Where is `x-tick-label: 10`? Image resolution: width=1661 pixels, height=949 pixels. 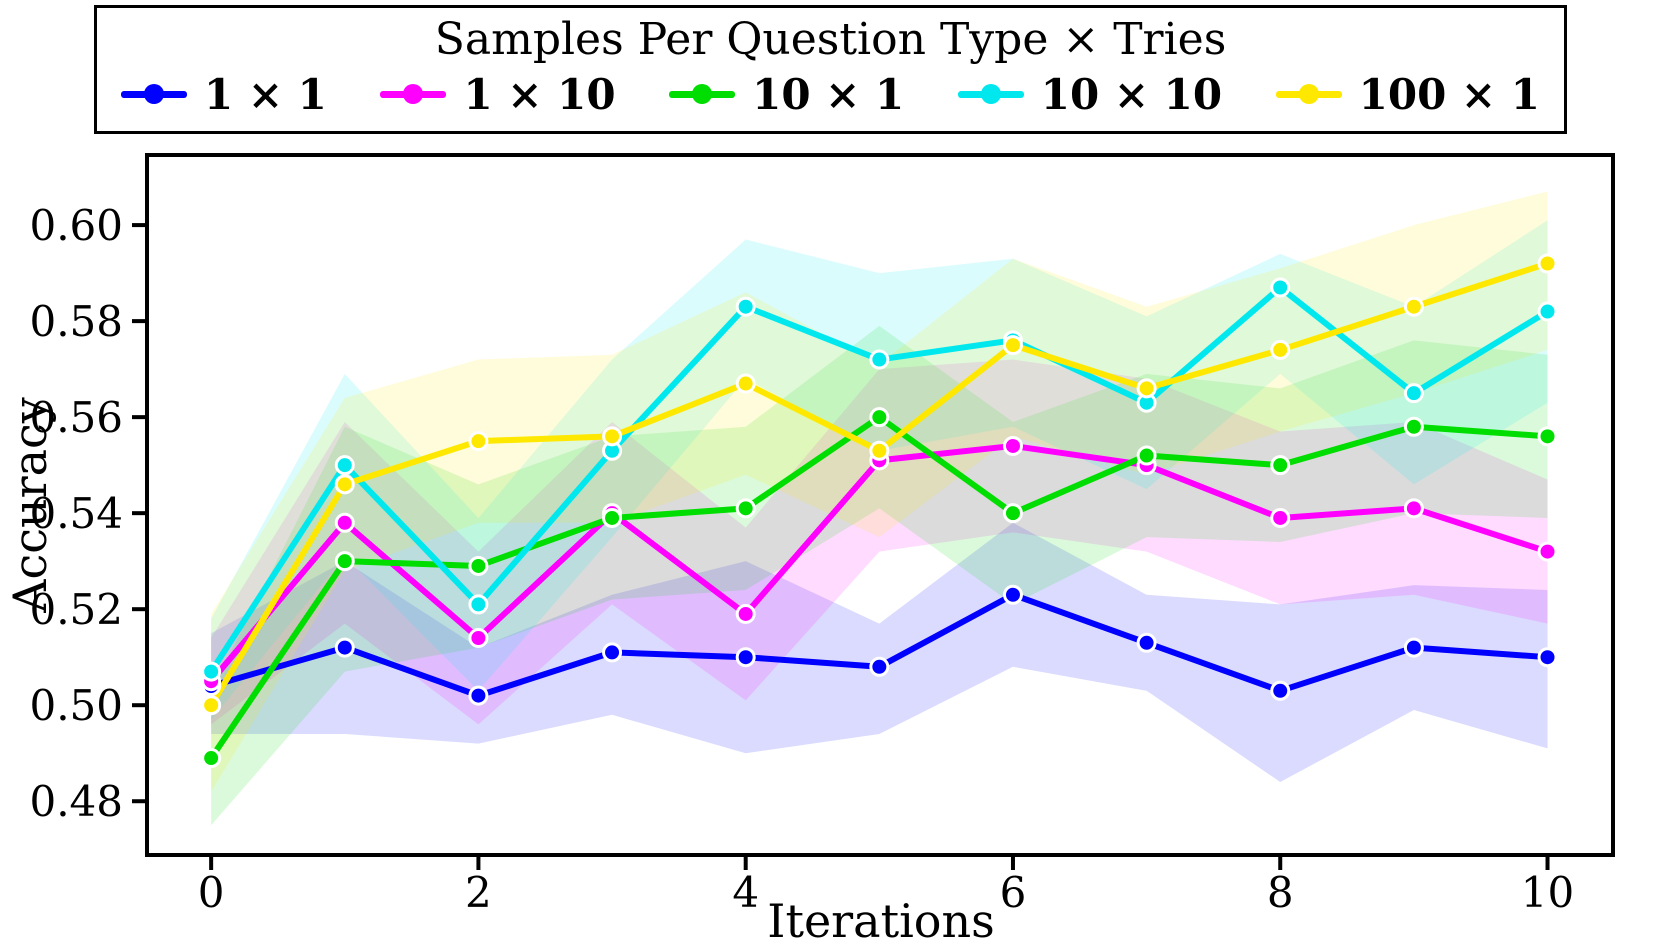 x-tick-label: 10 is located at coordinates (1547, 892).